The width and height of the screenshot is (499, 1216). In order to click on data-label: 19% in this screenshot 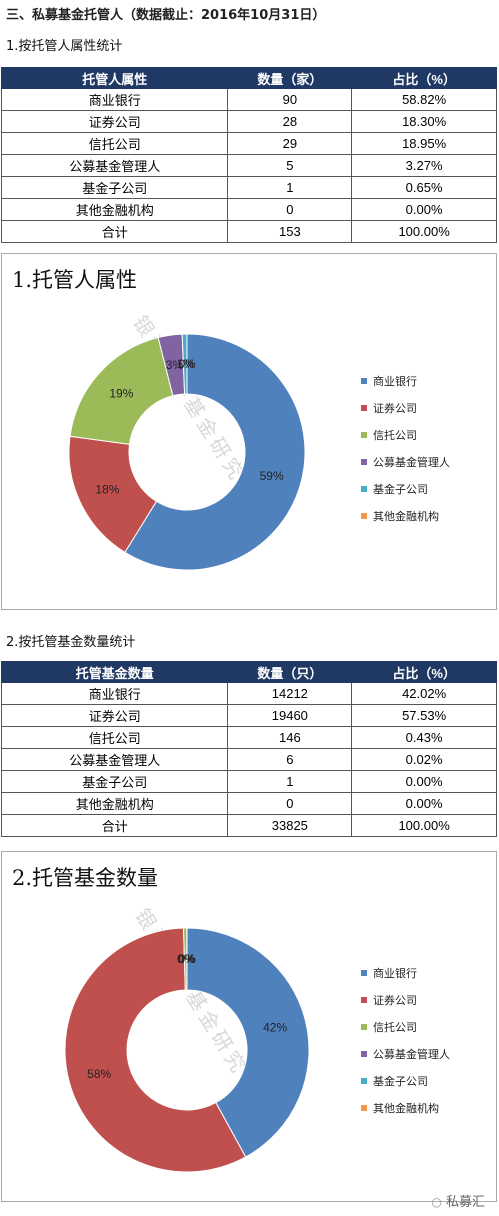, I will do `click(121, 393)`.